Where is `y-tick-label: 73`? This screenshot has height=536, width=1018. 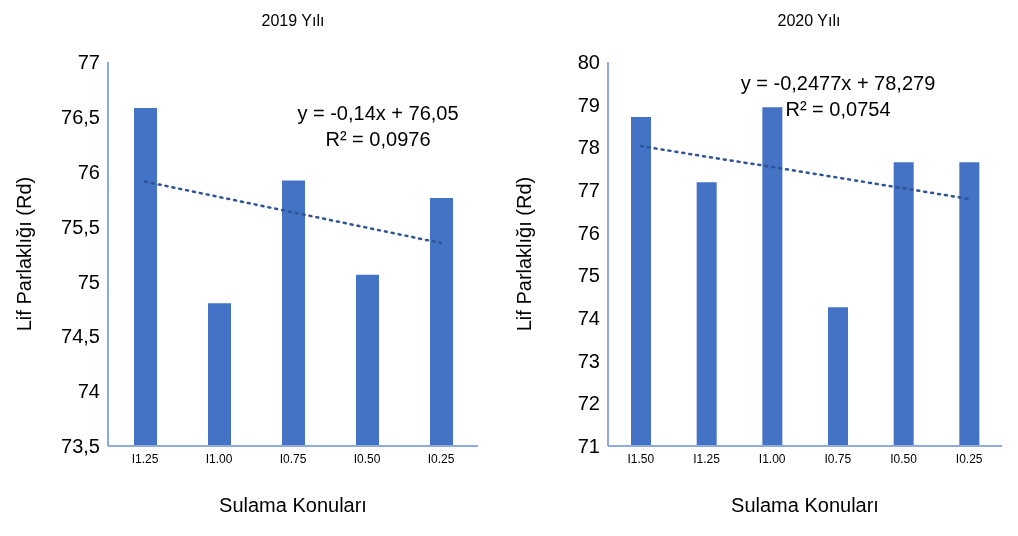 y-tick-label: 73 is located at coordinates (588, 360).